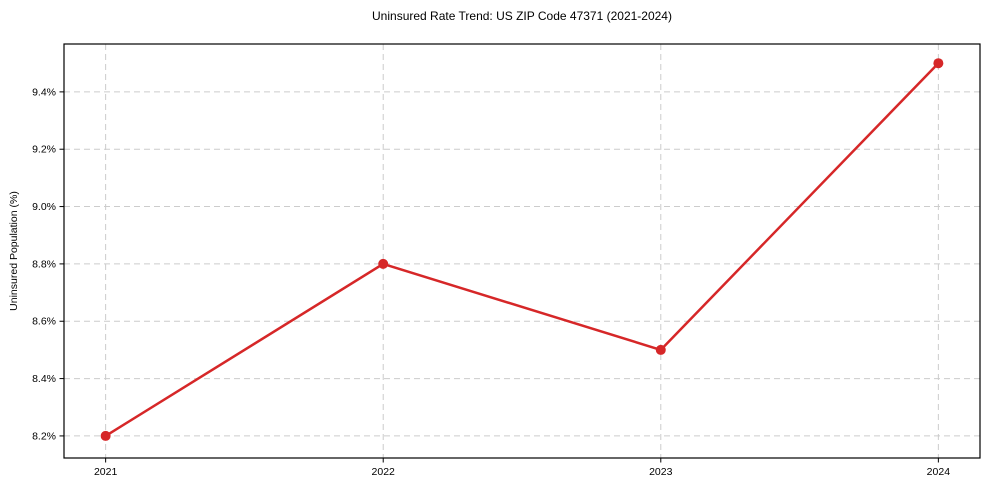  What do you see at coordinates (384, 472) in the screenshot?
I see `x-tick-label: 2022` at bounding box center [384, 472].